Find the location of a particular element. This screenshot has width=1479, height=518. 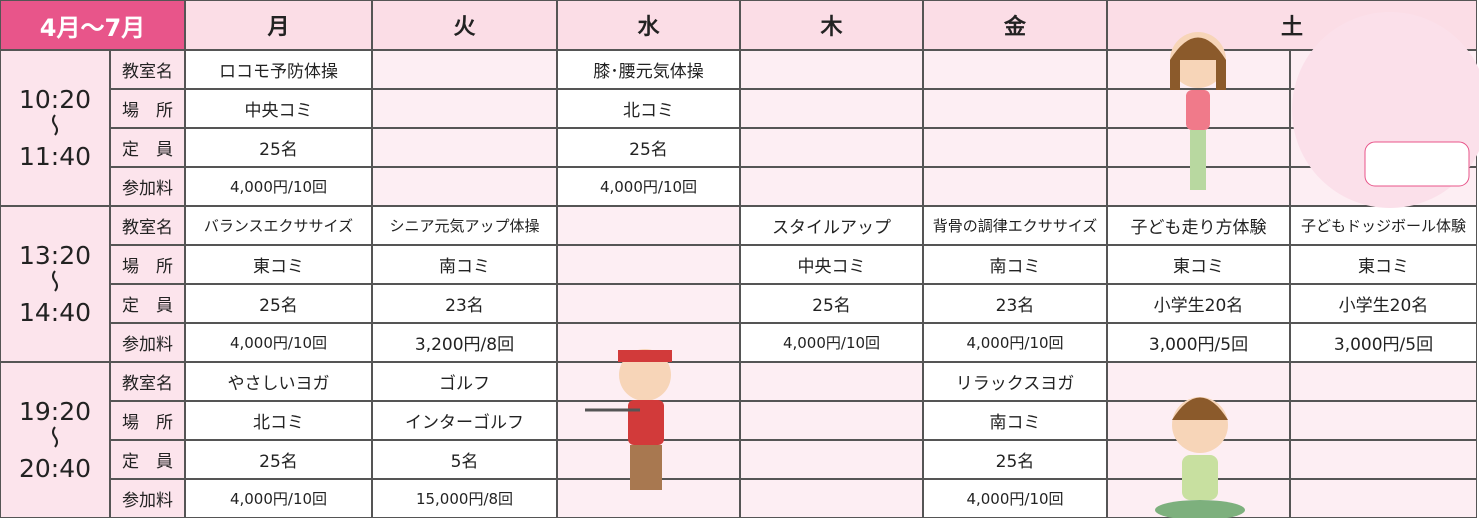

class-fee: 3,000円/5回 is located at coordinates (1198, 342).